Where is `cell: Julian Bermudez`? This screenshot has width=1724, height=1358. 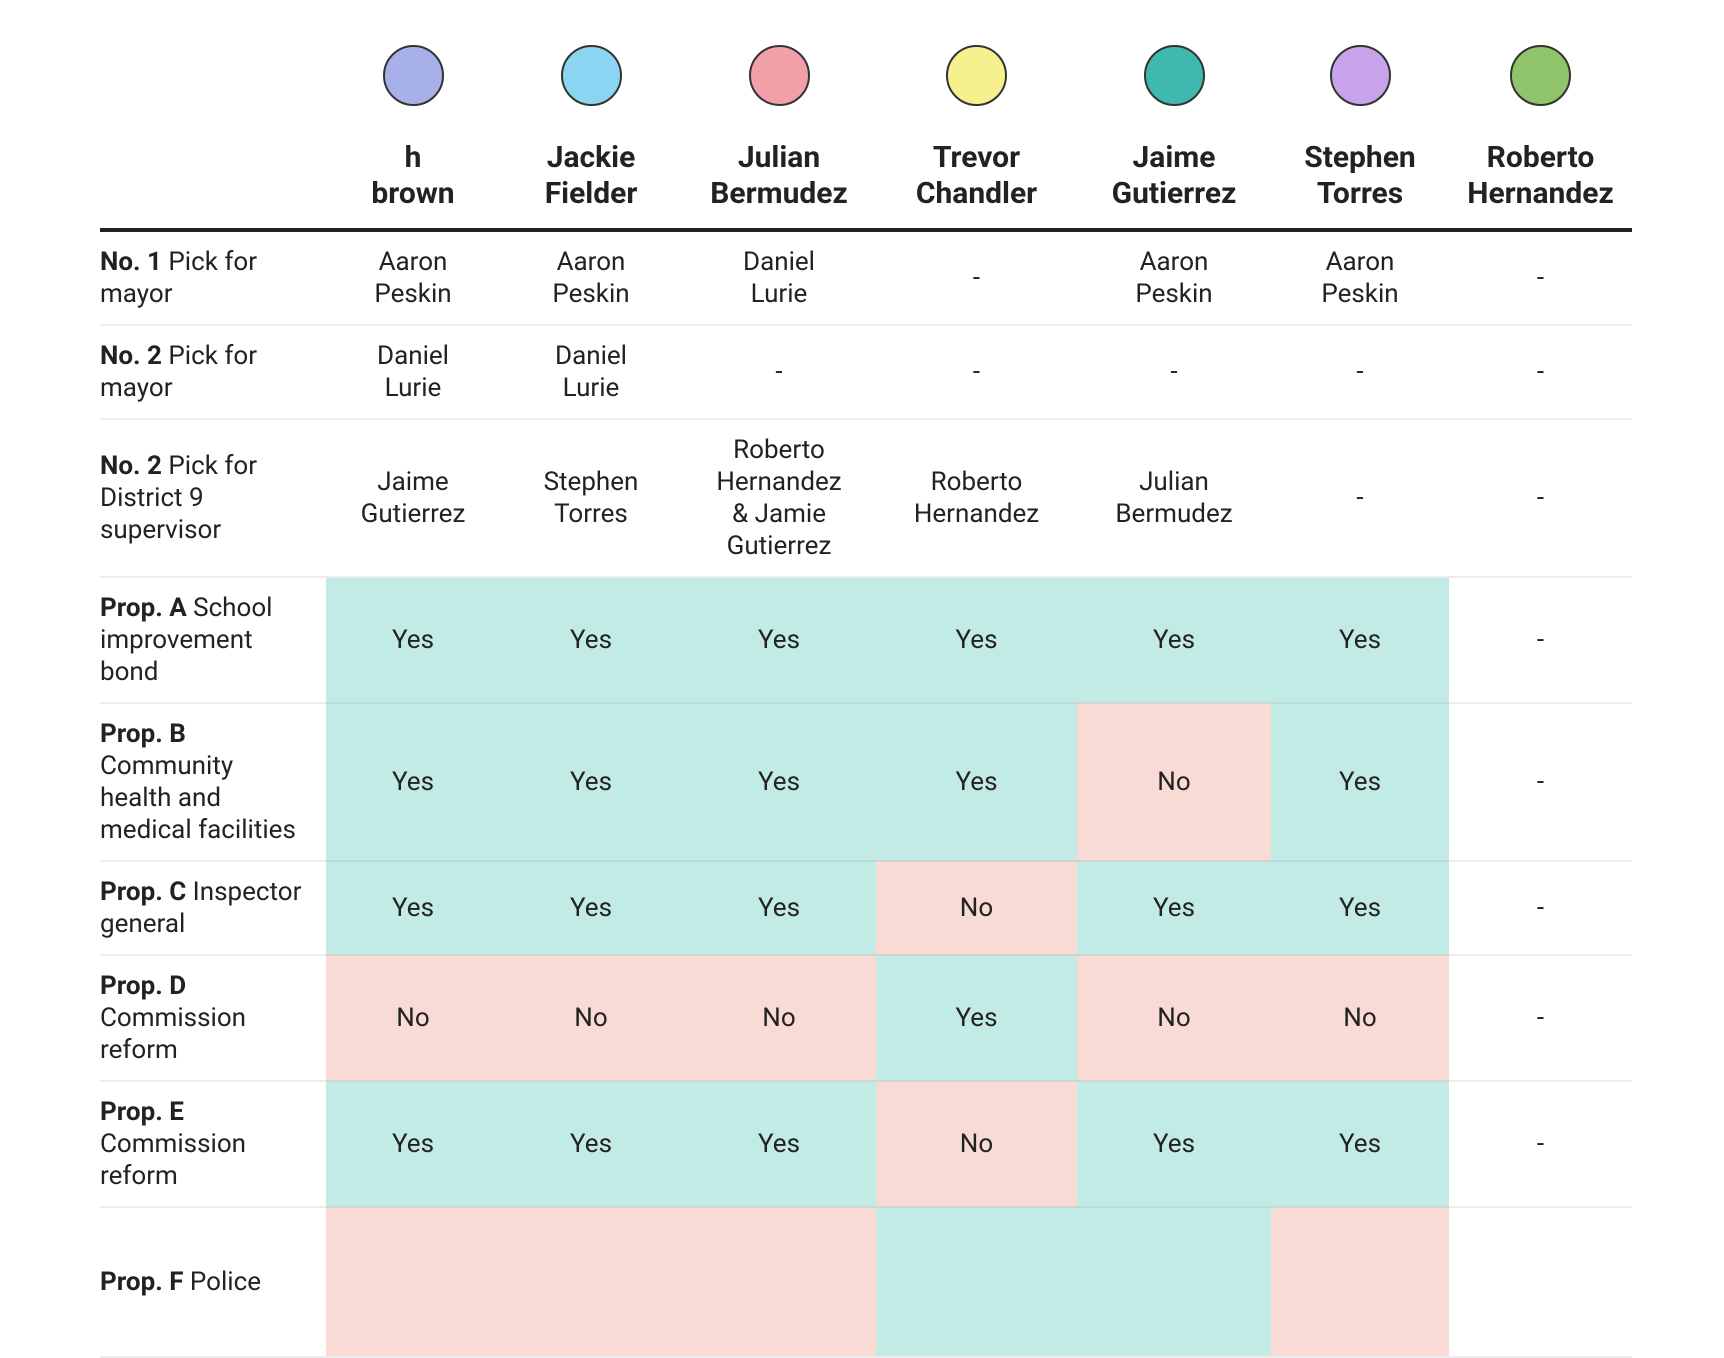
cell: Julian Bermudez is located at coordinates (1174, 498).